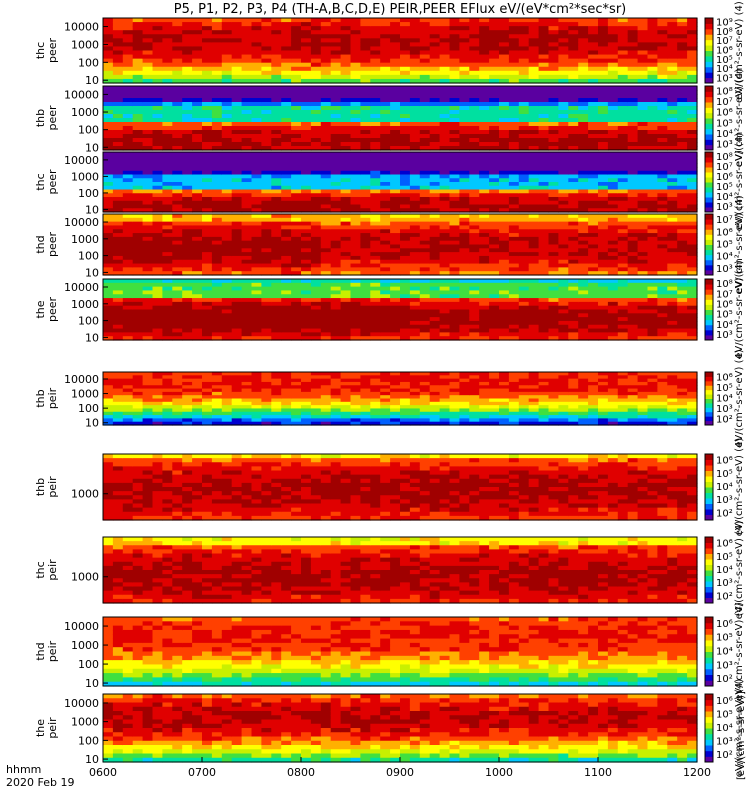  I want to click on colorbar-frame, so click(709, 50).